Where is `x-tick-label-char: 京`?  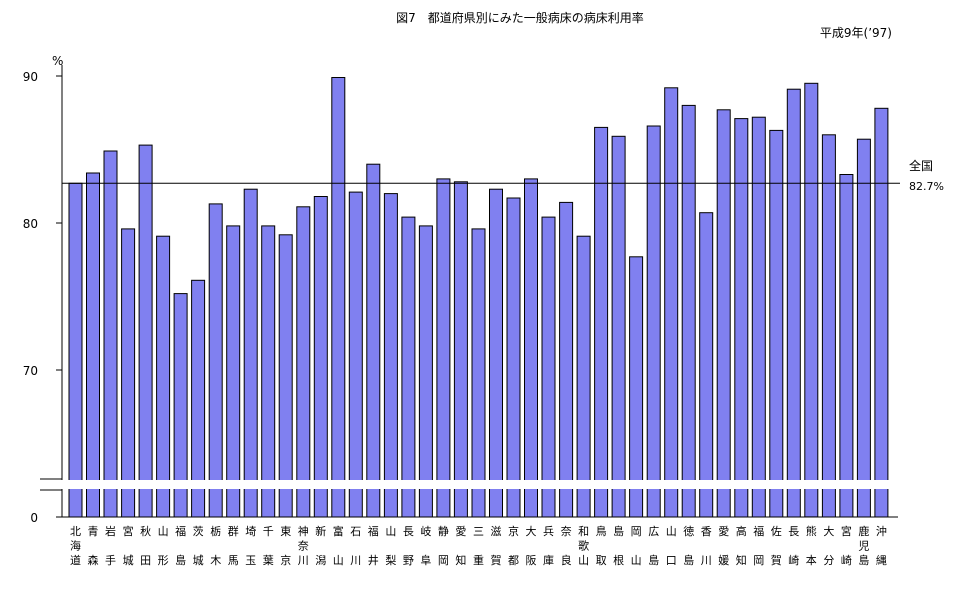
x-tick-label-char: 京 is located at coordinates (513, 531).